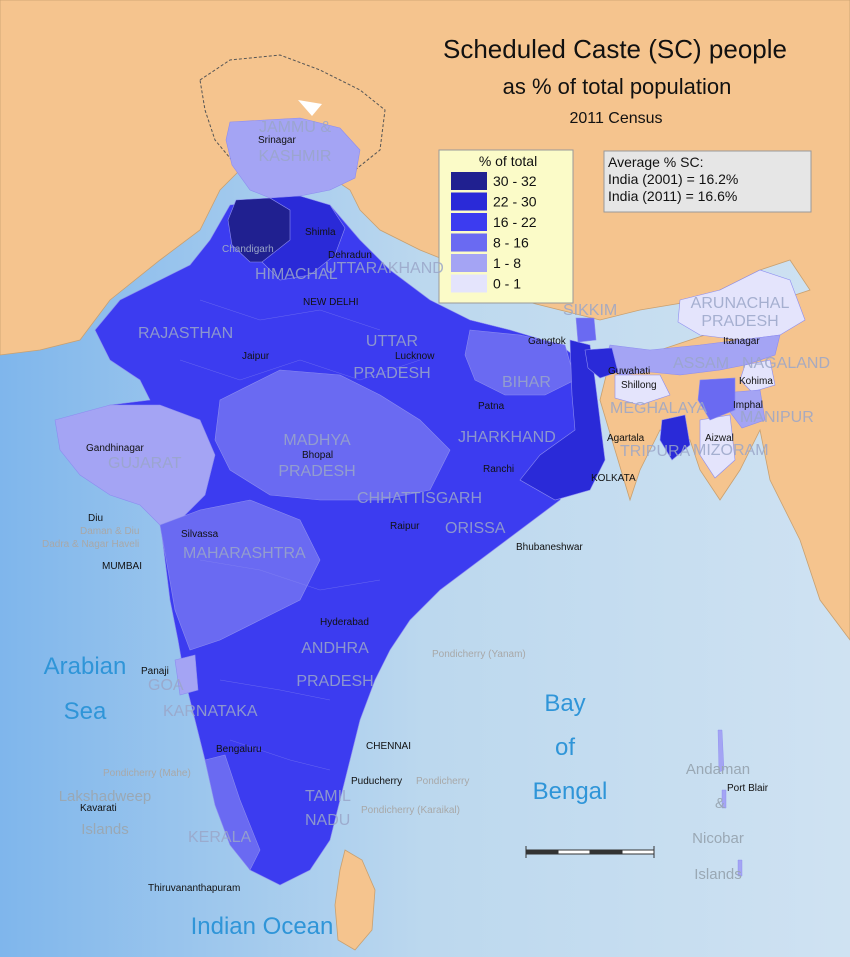  Describe the element at coordinates (344, 622) in the screenshot. I see `city-hyderabad: Hyderabad` at that location.